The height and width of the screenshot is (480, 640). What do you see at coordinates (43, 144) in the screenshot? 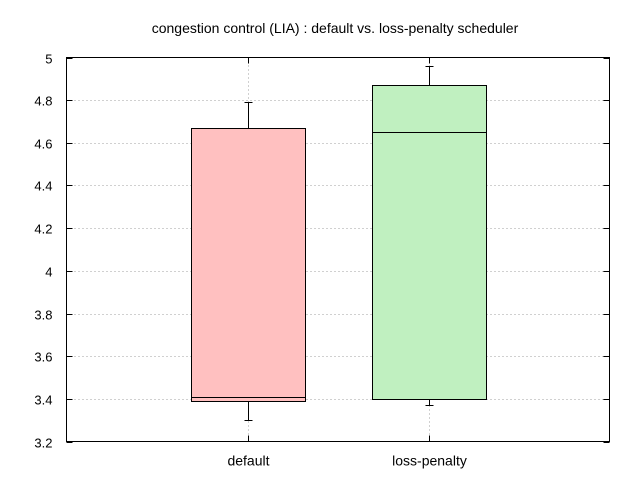
I see `y-tick-label: 4.6` at bounding box center [43, 144].